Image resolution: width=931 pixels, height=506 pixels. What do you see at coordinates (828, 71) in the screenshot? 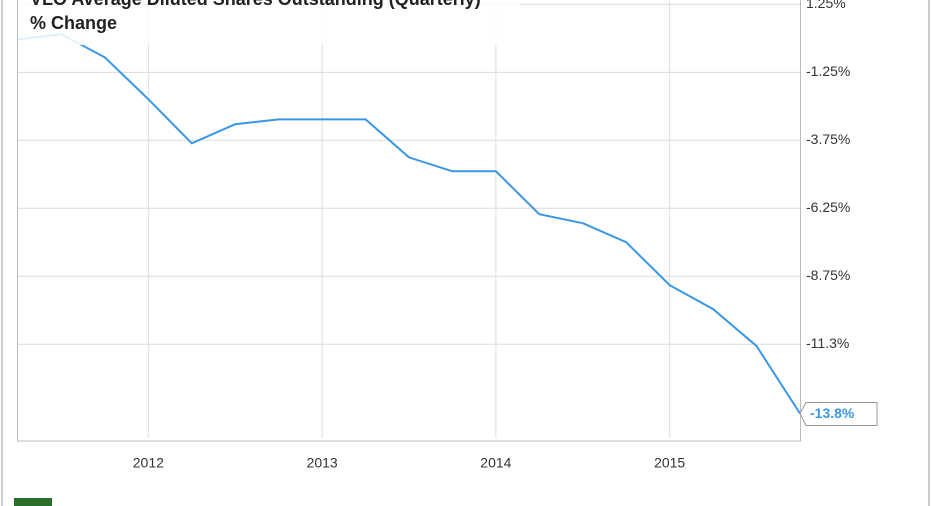
I see `y-tick-label: -1.25%` at bounding box center [828, 71].